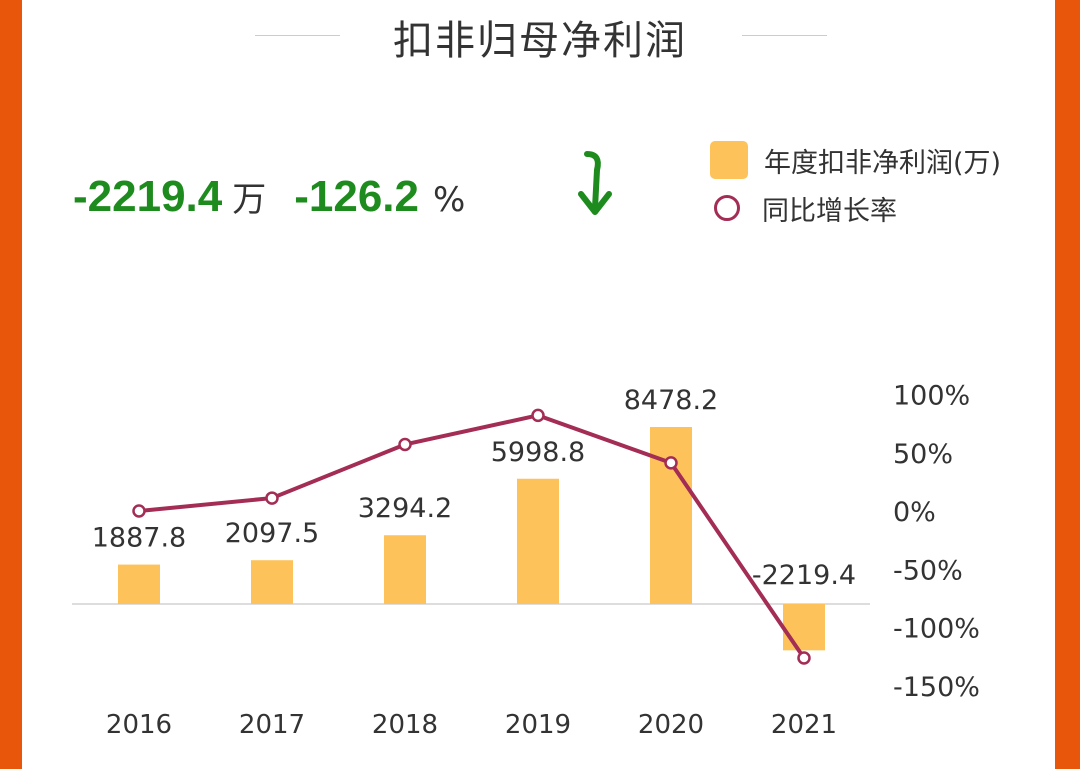 The image size is (1080, 769). What do you see at coordinates (538, 415) in the screenshot?
I see `growth-point-2019` at bounding box center [538, 415].